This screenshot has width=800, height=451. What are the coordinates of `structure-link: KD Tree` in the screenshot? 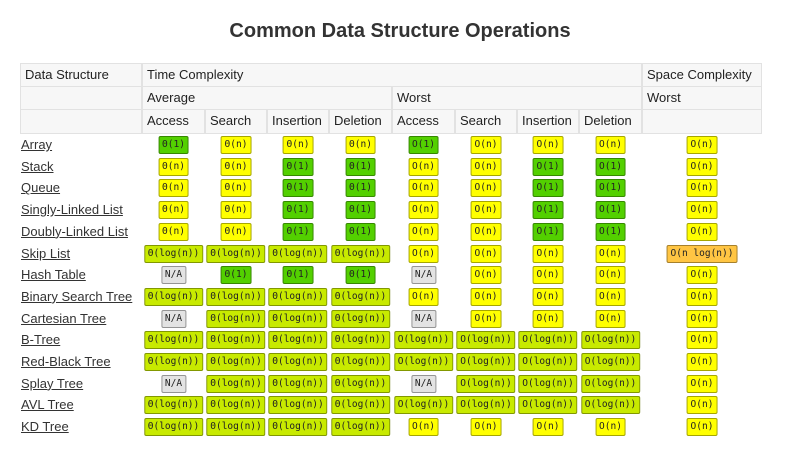 It's located at (45, 427).